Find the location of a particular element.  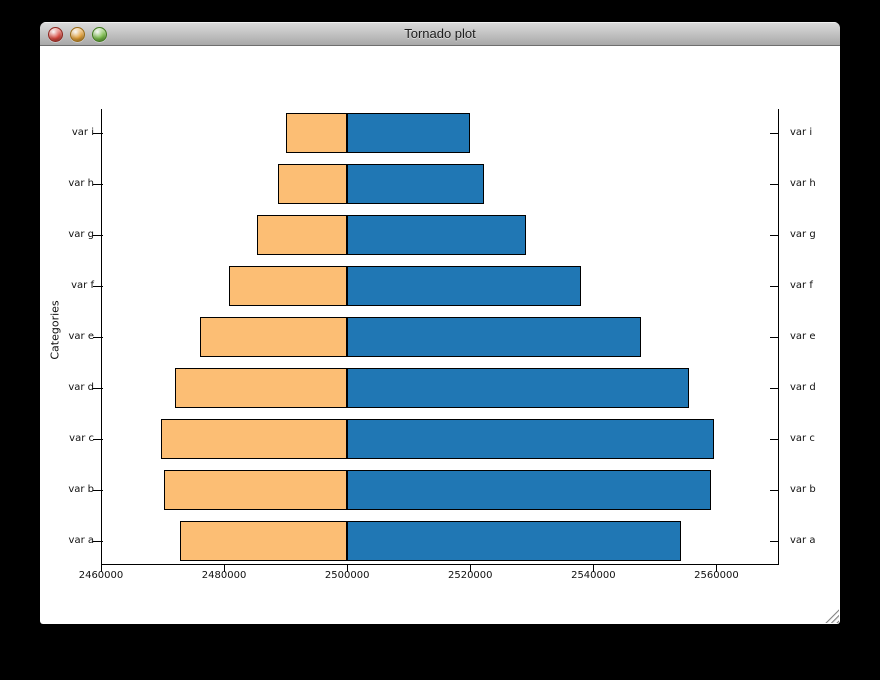

x-axis-tick-label: 2460000 is located at coordinates (101, 575).